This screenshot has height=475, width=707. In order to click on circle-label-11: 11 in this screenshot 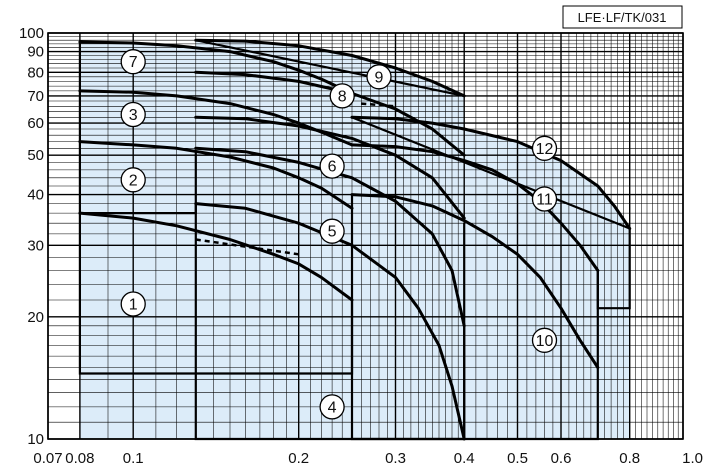, I will do `click(544, 199)`.